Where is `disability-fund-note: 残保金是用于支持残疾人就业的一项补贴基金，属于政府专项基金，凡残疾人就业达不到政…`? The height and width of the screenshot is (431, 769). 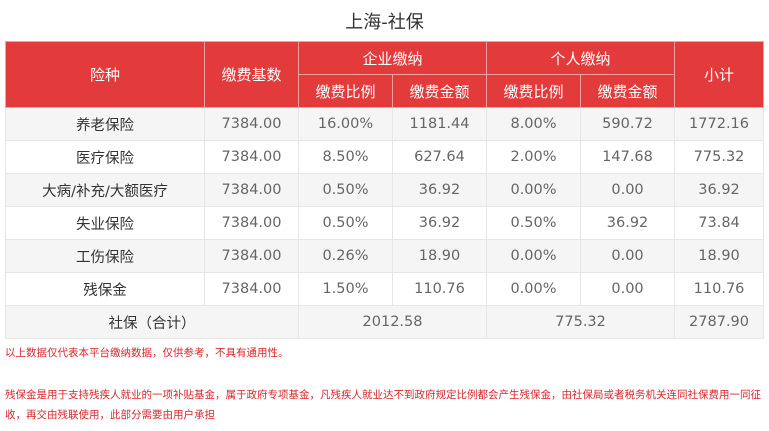
disability-fund-note: 残保金是用于支持残疾人就业的一项补贴基金，属于政府专项基金，凡残疾人就业达不到政… is located at coordinates (383, 405).